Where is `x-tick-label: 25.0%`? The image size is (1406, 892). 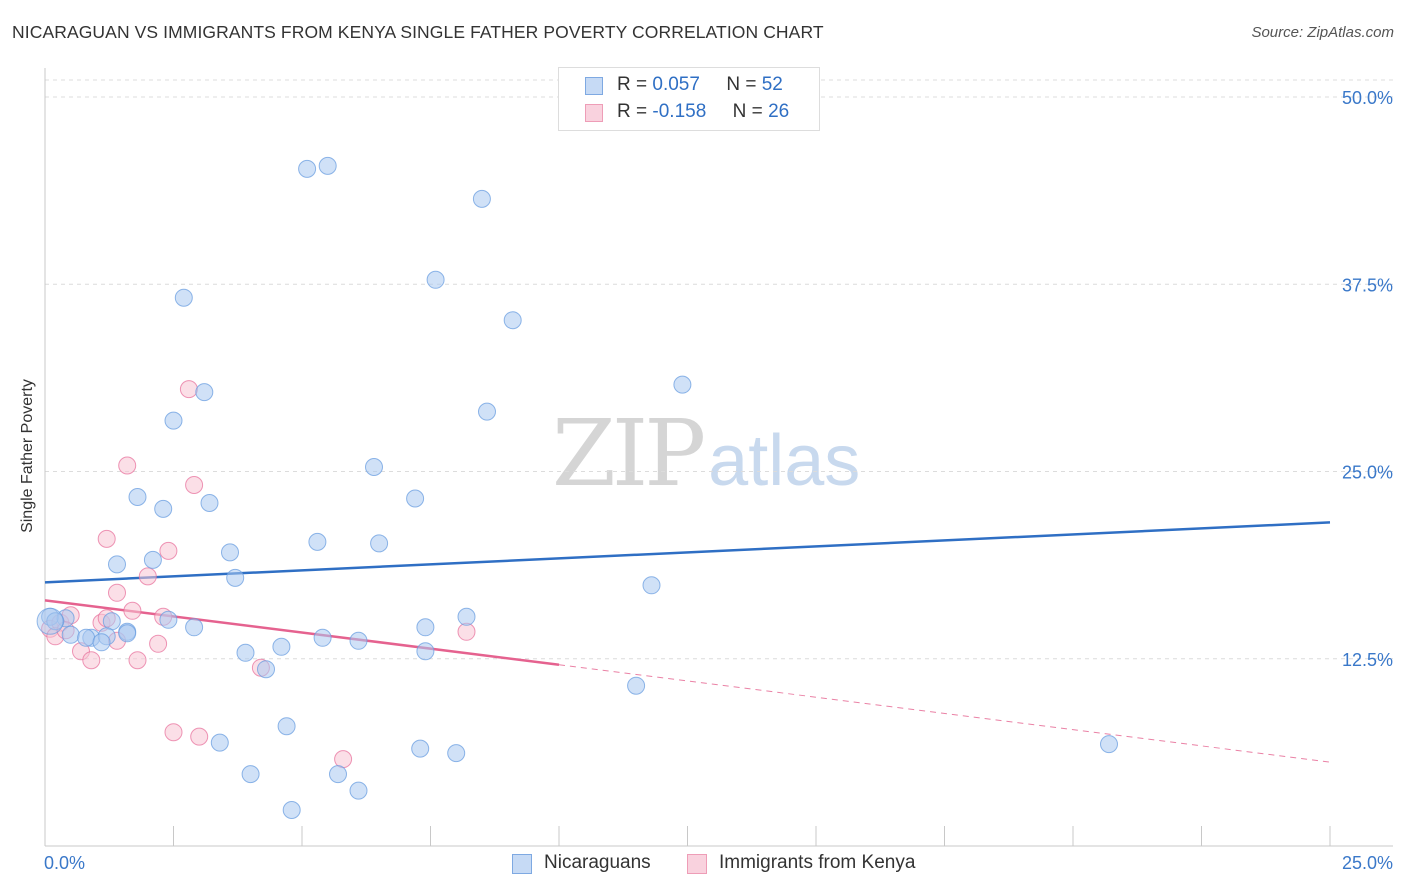
x-tick-label: 25.0% is located at coordinates (1367, 863).